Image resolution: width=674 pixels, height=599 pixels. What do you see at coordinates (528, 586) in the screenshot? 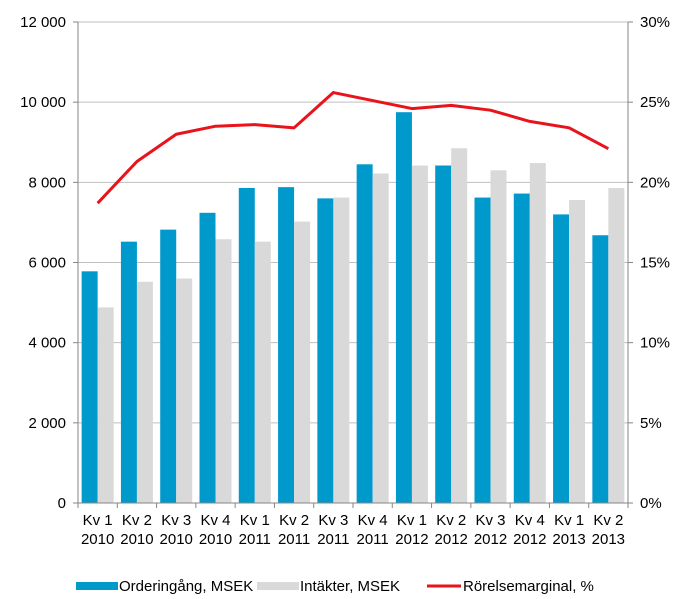
I see `legend-rorelsemarginal-label: Rörelsemarginal, %` at bounding box center [528, 586].